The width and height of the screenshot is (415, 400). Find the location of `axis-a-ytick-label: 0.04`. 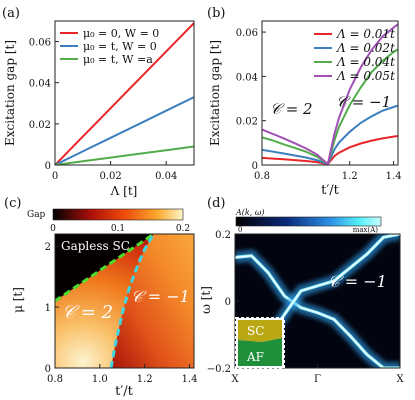

axis-a-ytick-label: 0.04 is located at coordinates (40, 84).